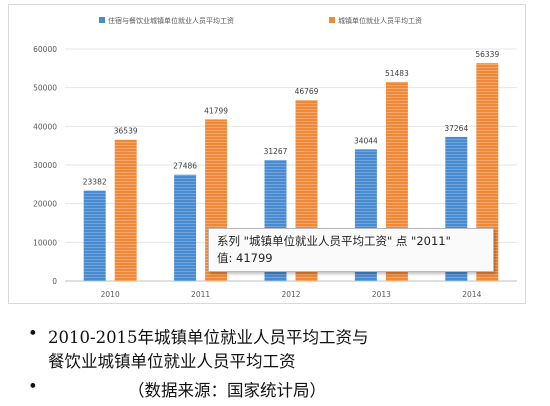  Describe the element at coordinates (307, 91) in the screenshot. I see `data-label: 46769` at that location.